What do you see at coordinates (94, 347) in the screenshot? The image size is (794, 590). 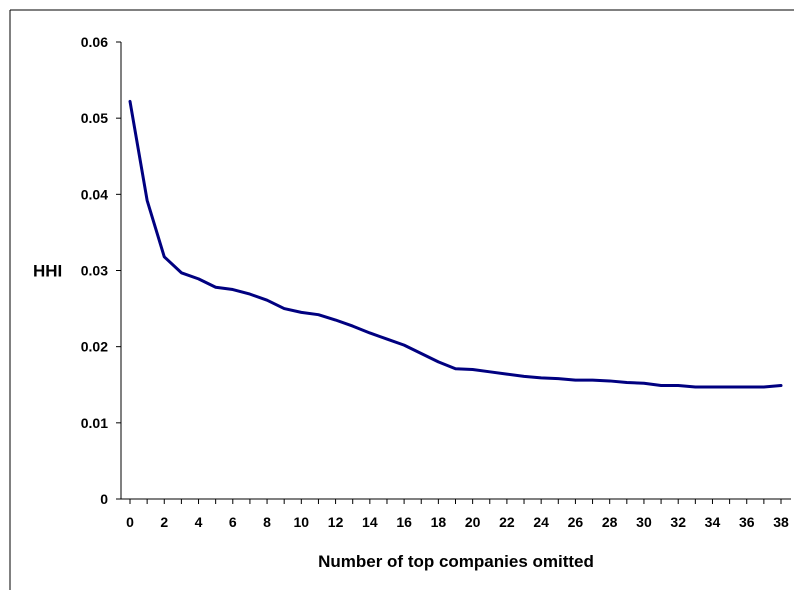 I see `y-tick-label: 0.02` at bounding box center [94, 347].